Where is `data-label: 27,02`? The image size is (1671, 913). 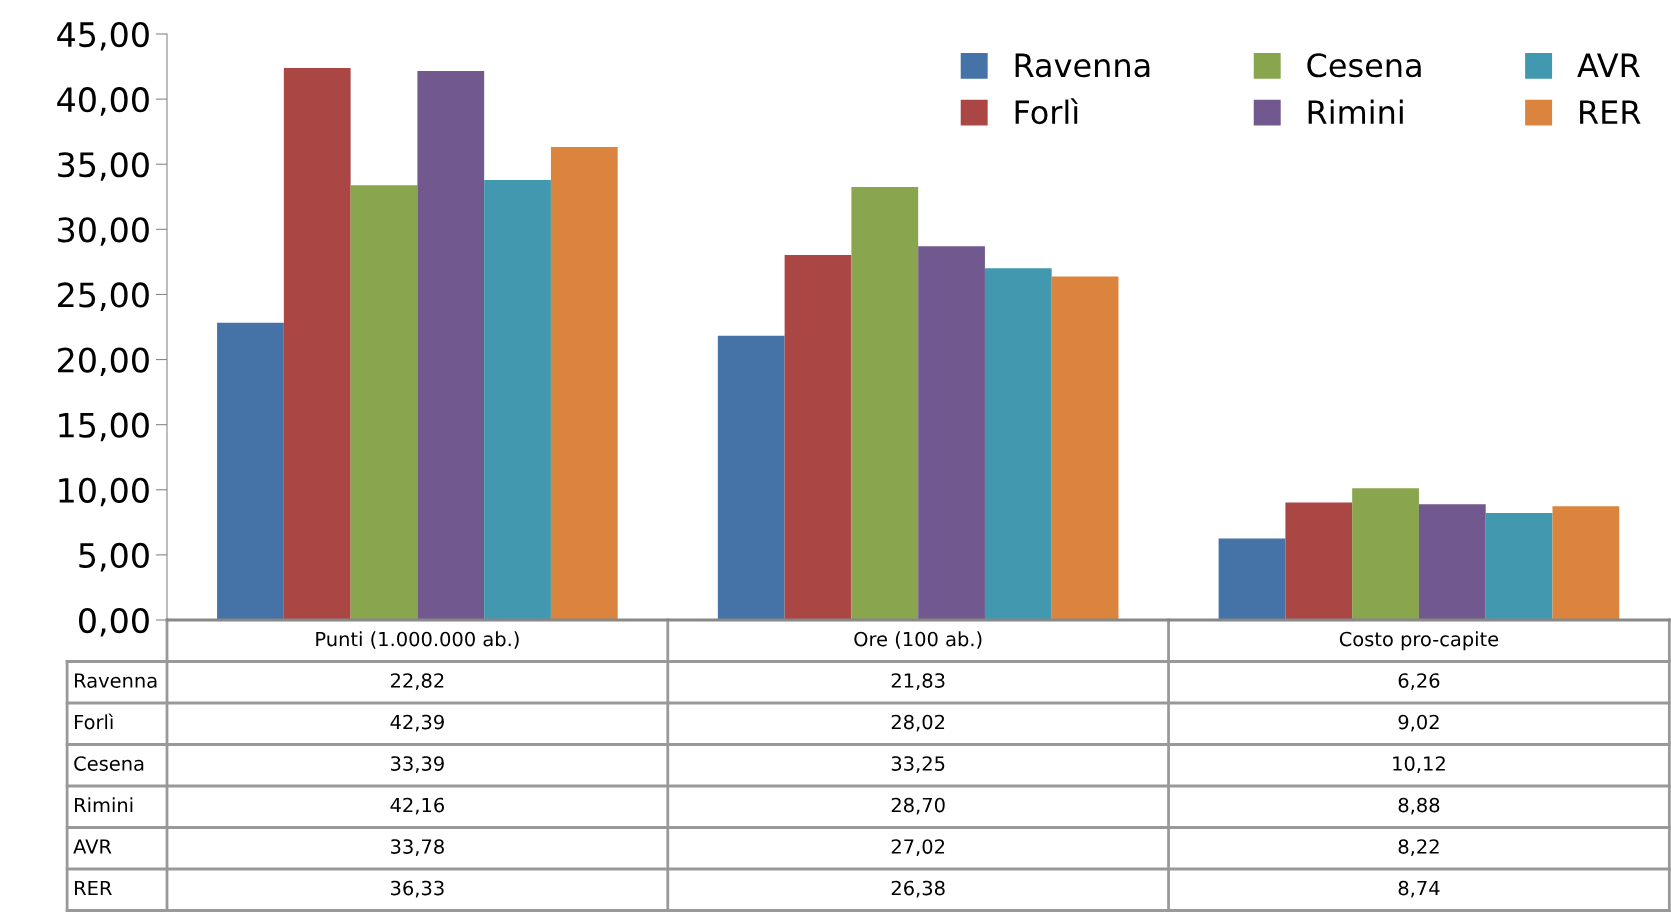
data-label: 27,02 is located at coordinates (918, 847).